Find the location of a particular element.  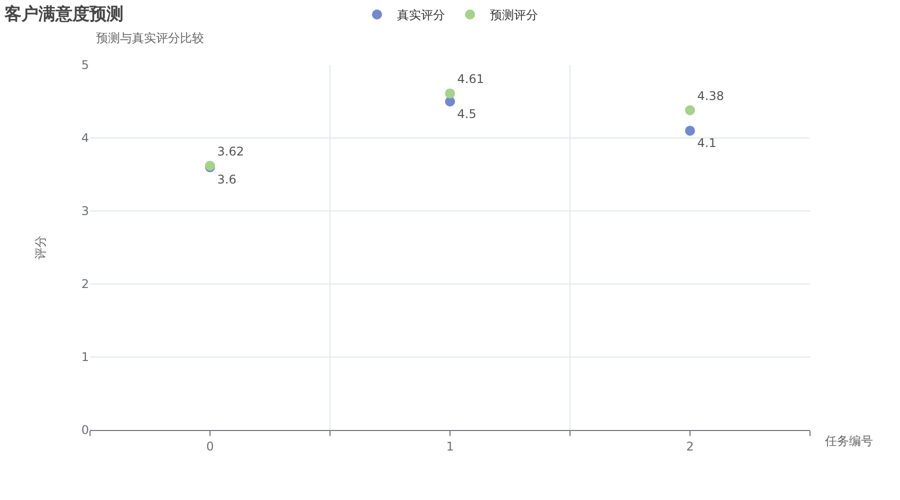

y-axis-title: 评分 is located at coordinates (41, 248).